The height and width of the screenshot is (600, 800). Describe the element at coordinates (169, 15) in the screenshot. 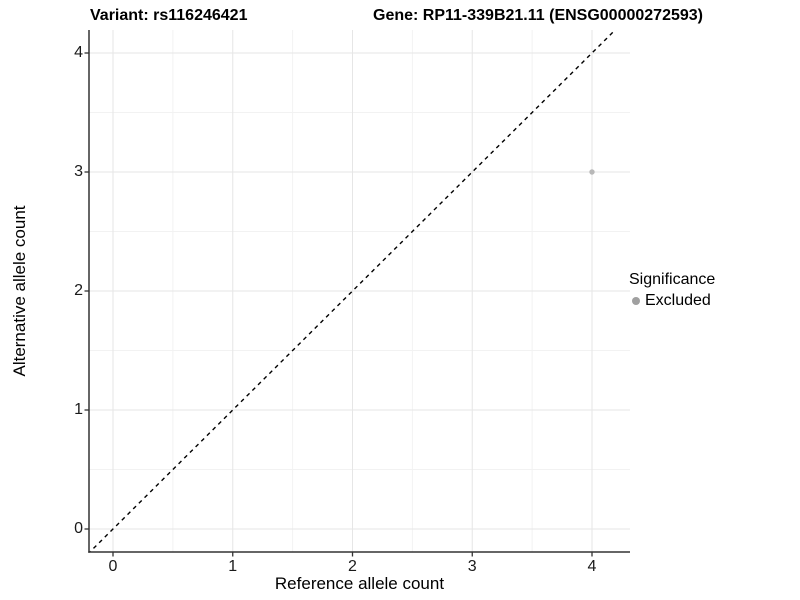

I see `variant-title: Variant: rs116246421` at that location.